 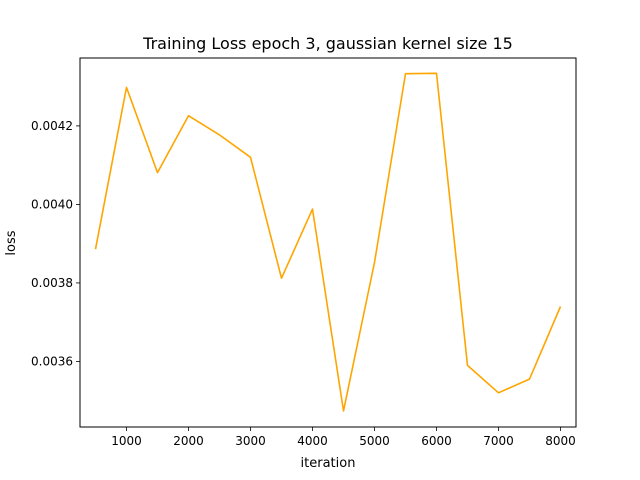 I want to click on x-tick-label: 1000, so click(x=126, y=441).